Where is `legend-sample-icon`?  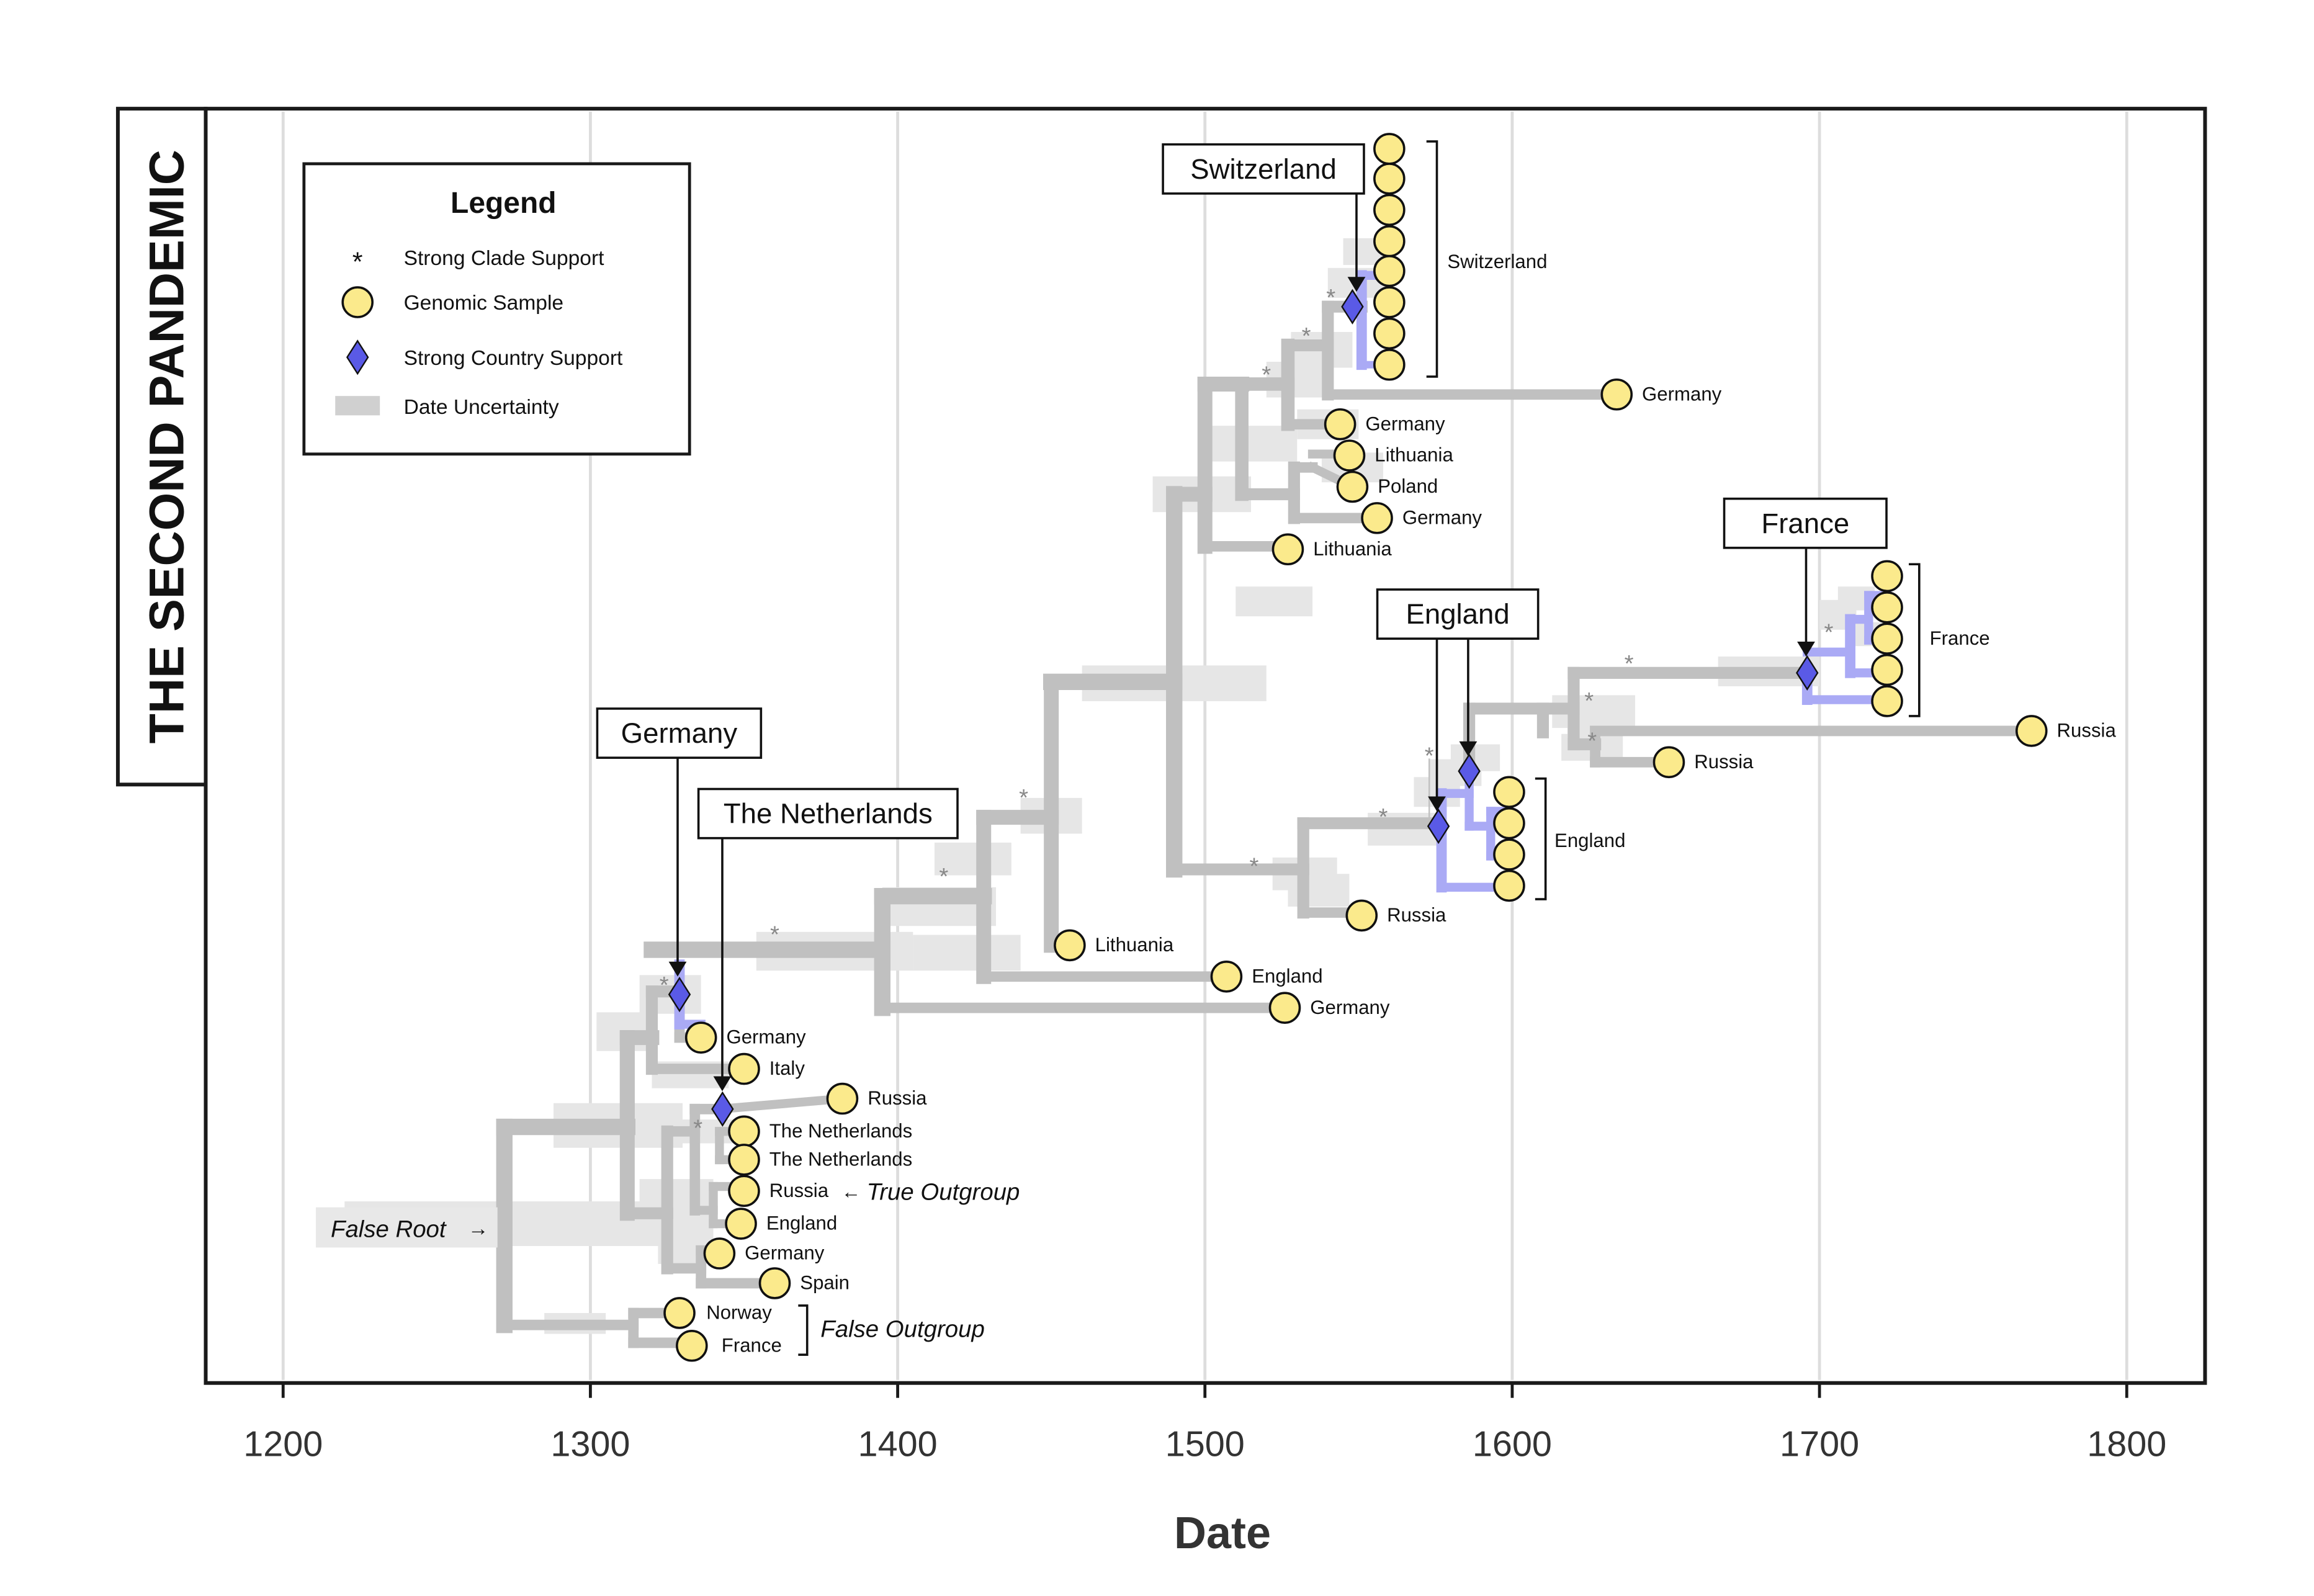 legend-sample-icon is located at coordinates (357, 302).